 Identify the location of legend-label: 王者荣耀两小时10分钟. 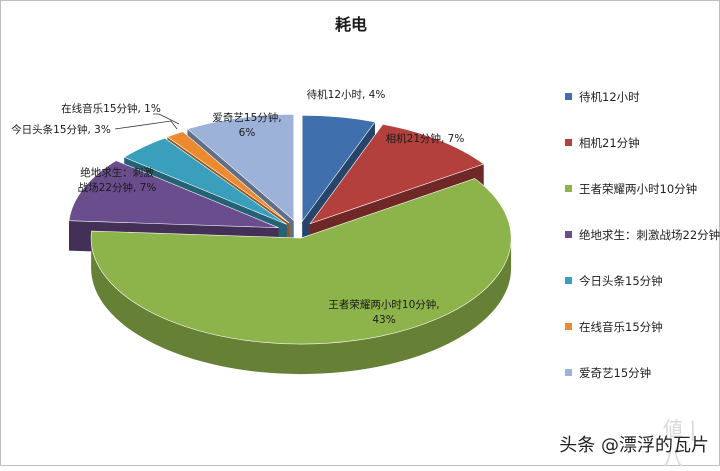
(638, 189).